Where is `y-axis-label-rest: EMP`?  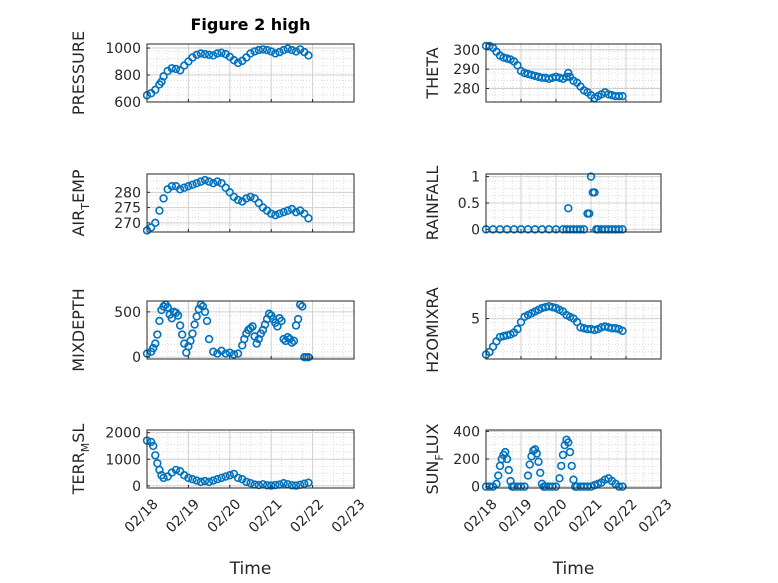
y-axis-label-rest: EMP is located at coordinates (78, 186).